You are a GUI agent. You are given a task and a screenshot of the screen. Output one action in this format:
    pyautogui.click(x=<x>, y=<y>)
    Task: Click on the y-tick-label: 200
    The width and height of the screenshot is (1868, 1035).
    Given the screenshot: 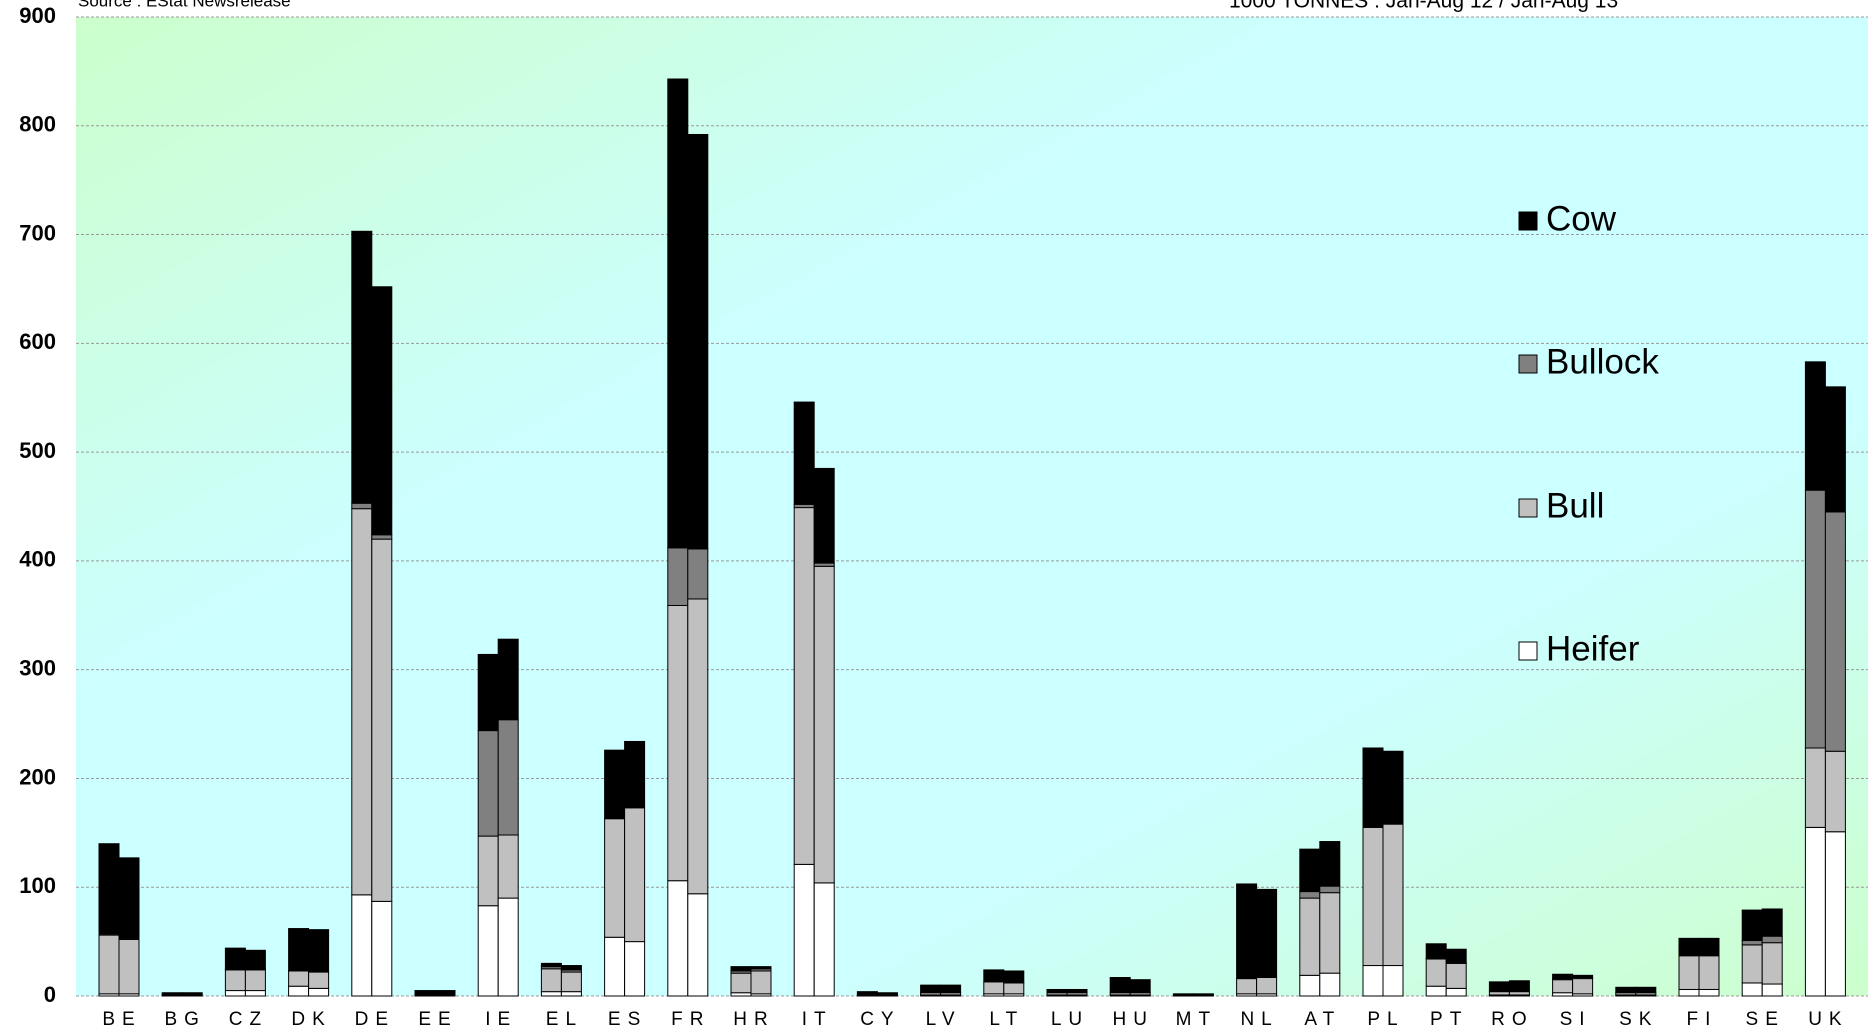 What is the action you would take?
    pyautogui.click(x=37, y=776)
    